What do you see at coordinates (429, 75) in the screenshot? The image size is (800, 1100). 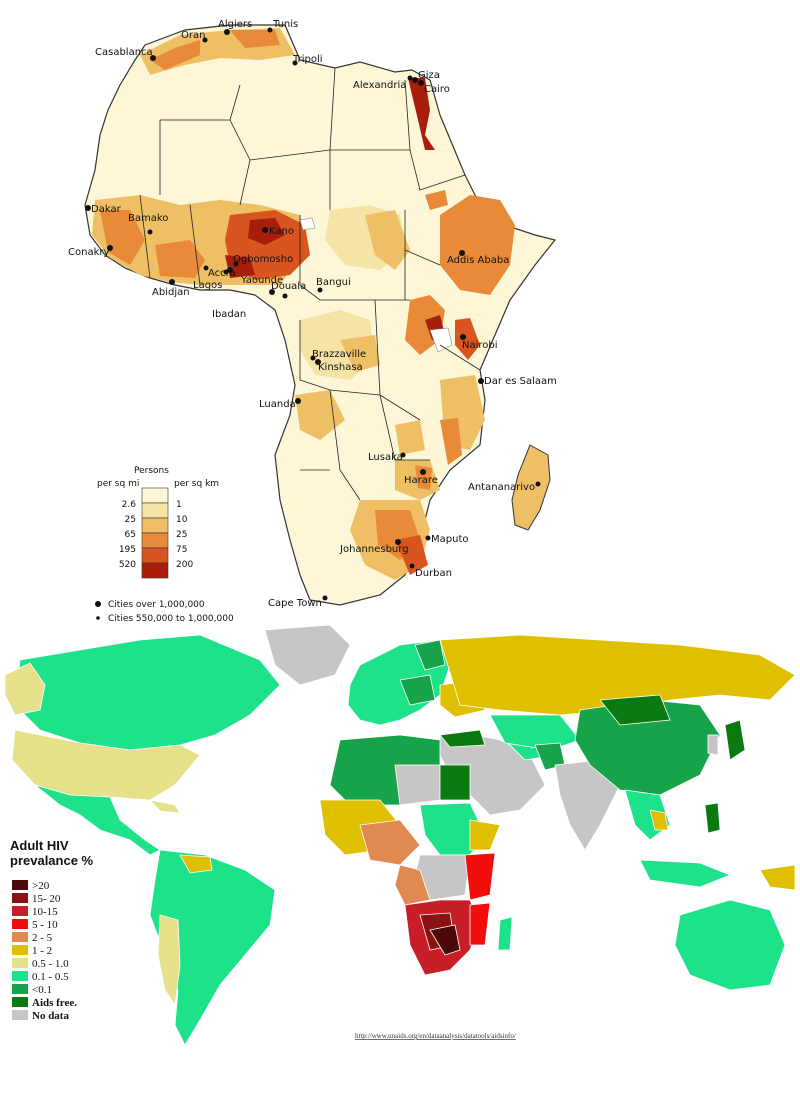 I see `city-label: Giza` at bounding box center [429, 75].